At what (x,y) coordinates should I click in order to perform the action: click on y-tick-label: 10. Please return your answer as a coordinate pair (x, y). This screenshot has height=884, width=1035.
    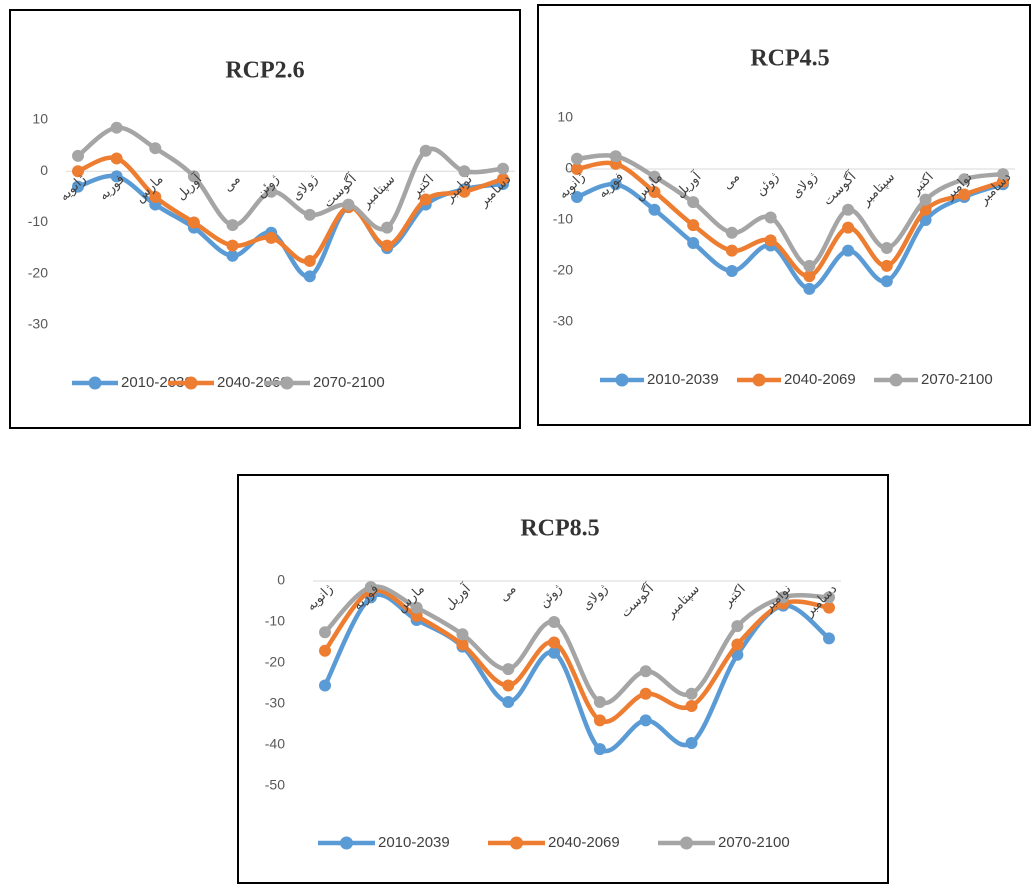
    Looking at the image, I should click on (565, 117).